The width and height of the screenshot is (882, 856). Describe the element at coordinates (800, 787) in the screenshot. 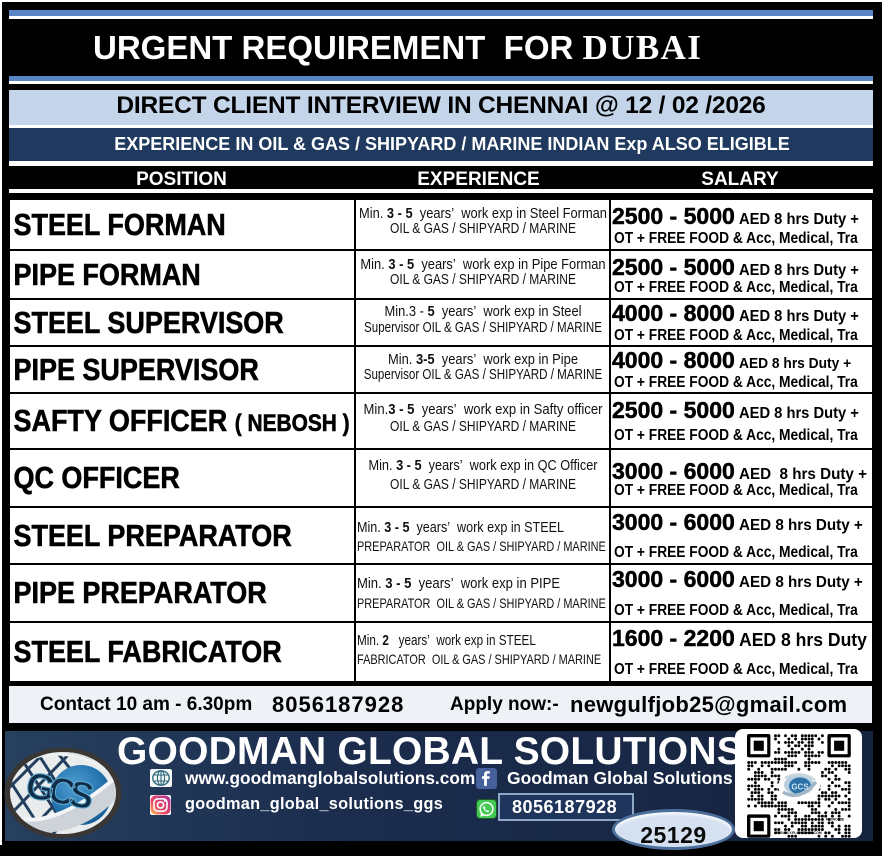

I see `svg-text: GCS` at that location.